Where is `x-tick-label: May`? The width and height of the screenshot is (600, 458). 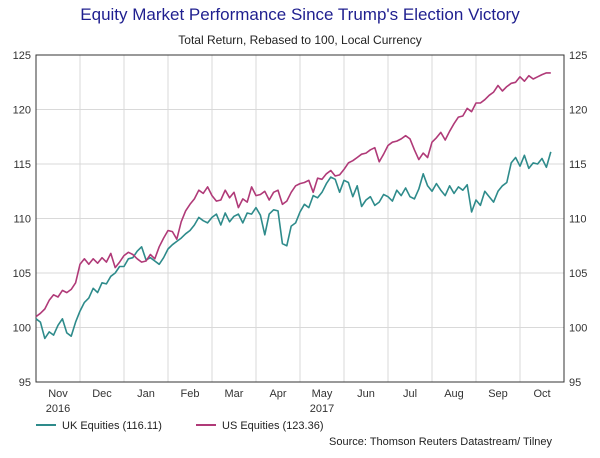
x-tick-label: May is located at coordinates (322, 394).